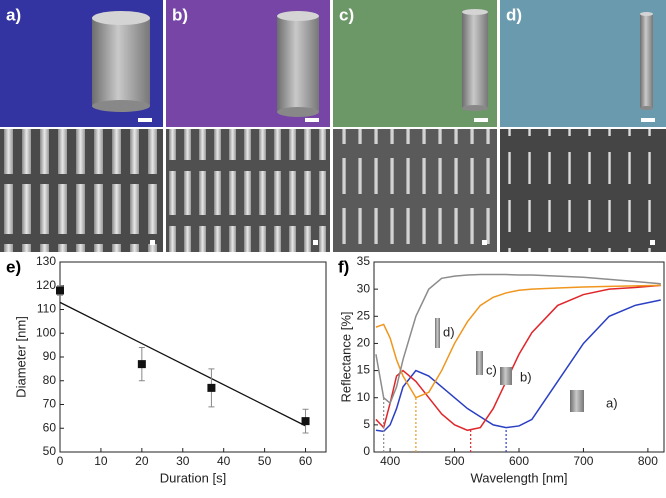  What do you see at coordinates (46, 261) in the screenshot?
I see `y-tick-label: 130` at bounding box center [46, 261].